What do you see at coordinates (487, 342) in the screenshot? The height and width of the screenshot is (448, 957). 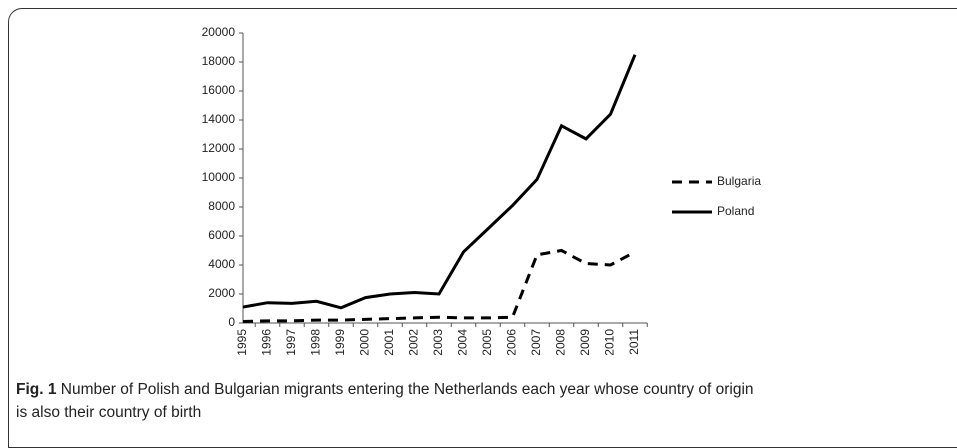 I see `x-tick-label: 2005` at bounding box center [487, 342].